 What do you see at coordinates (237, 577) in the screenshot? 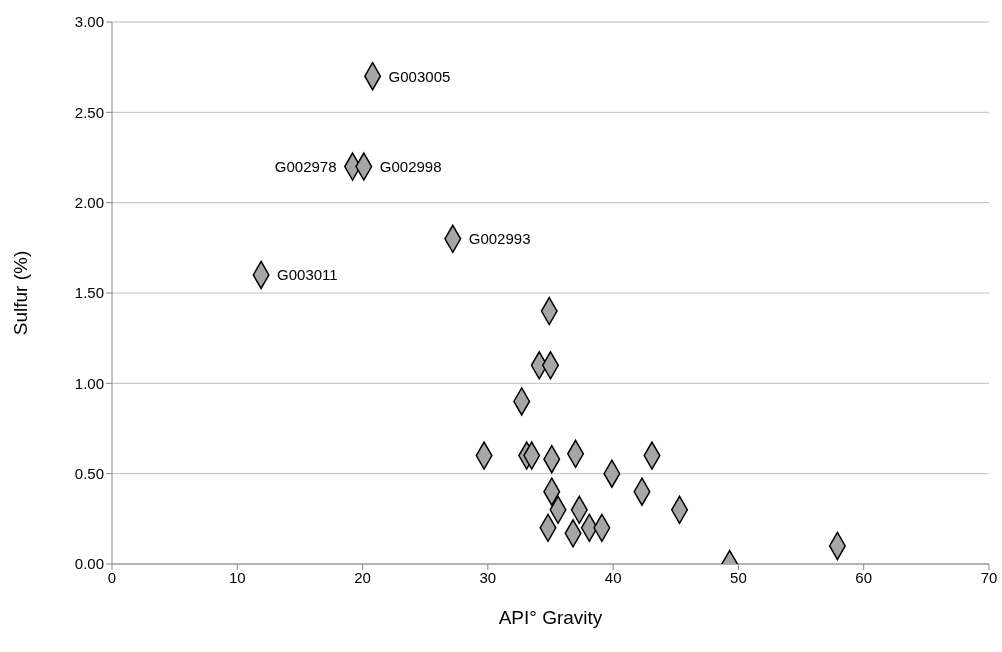
I see `x-tick-label: 10` at bounding box center [237, 577].